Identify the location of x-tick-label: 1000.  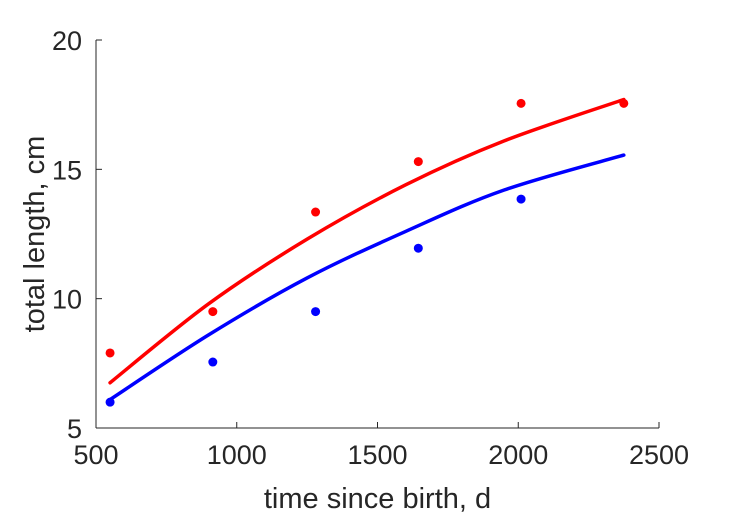
(237, 455).